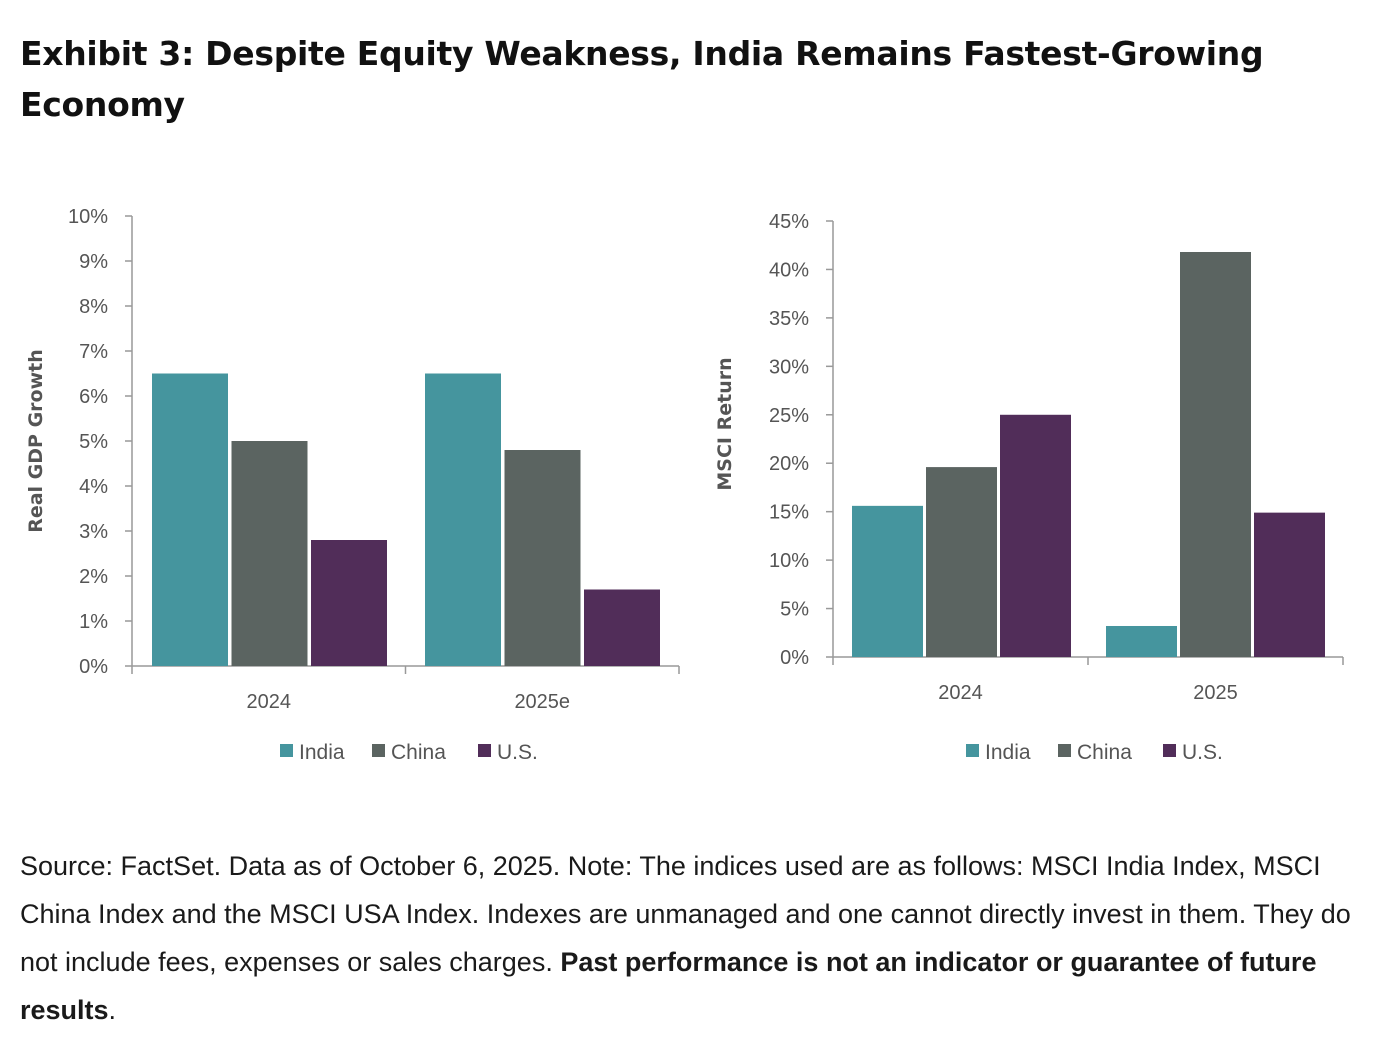 The image size is (1376, 1042). What do you see at coordinates (1141, 641) in the screenshot?
I see `bar-india-2025` at bounding box center [1141, 641].